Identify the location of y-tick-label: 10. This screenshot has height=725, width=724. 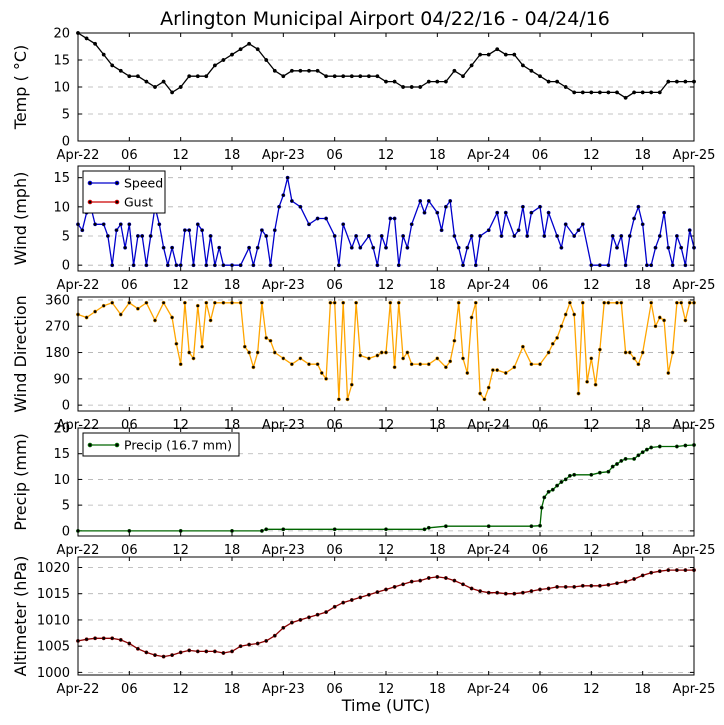
(61, 207).